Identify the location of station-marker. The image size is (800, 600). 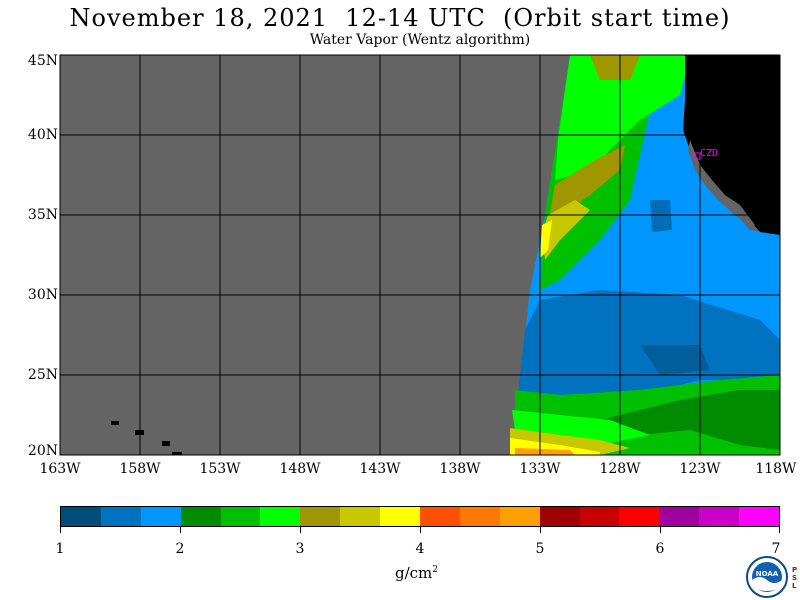
(697, 156).